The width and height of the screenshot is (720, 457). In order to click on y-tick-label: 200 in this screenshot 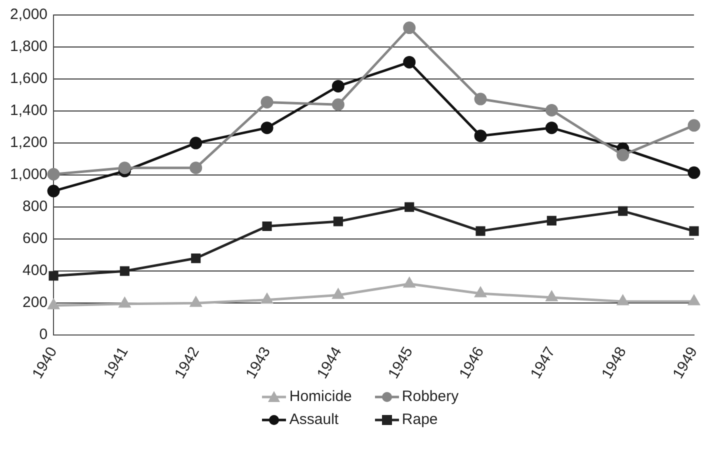, I will do `click(35, 303)`.